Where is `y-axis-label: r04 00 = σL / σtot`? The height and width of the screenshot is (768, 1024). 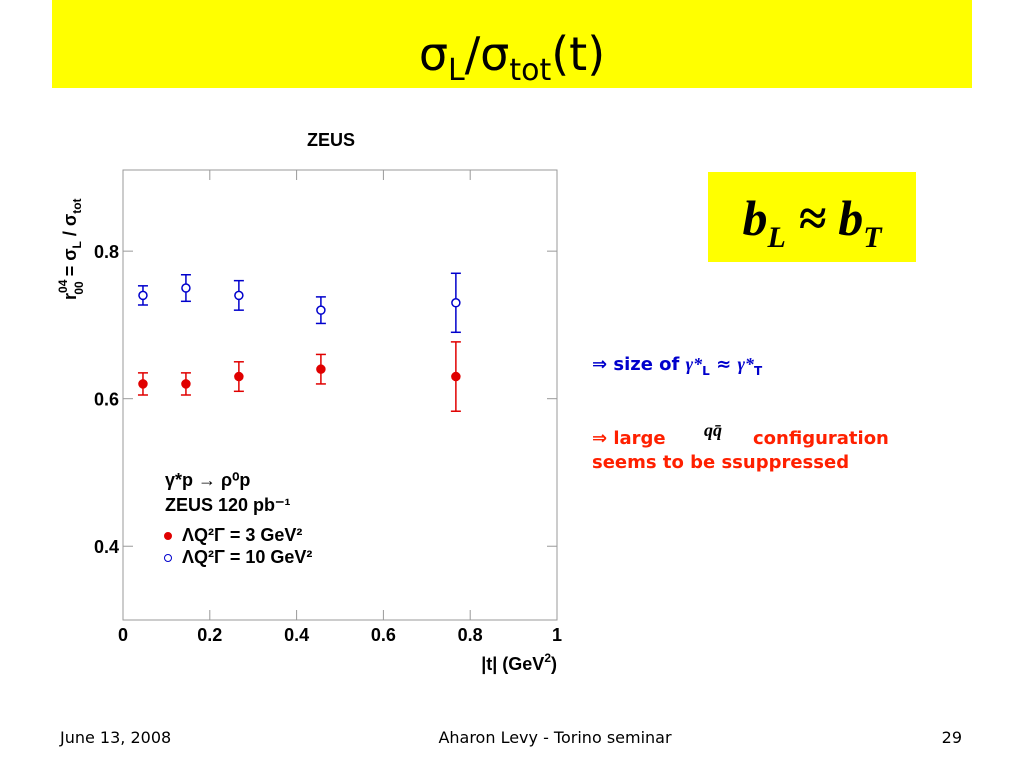 y-axis-label: r04 00 = σL / σtot is located at coordinates (71, 249).